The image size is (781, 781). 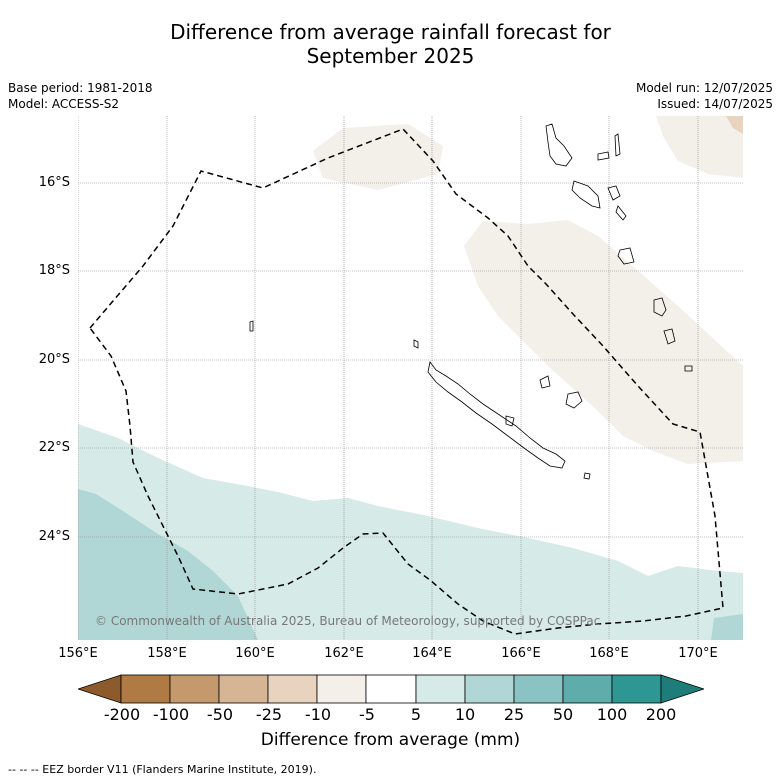 What do you see at coordinates (465, 714) in the screenshot?
I see `colorbar-tick-7: 10` at bounding box center [465, 714].